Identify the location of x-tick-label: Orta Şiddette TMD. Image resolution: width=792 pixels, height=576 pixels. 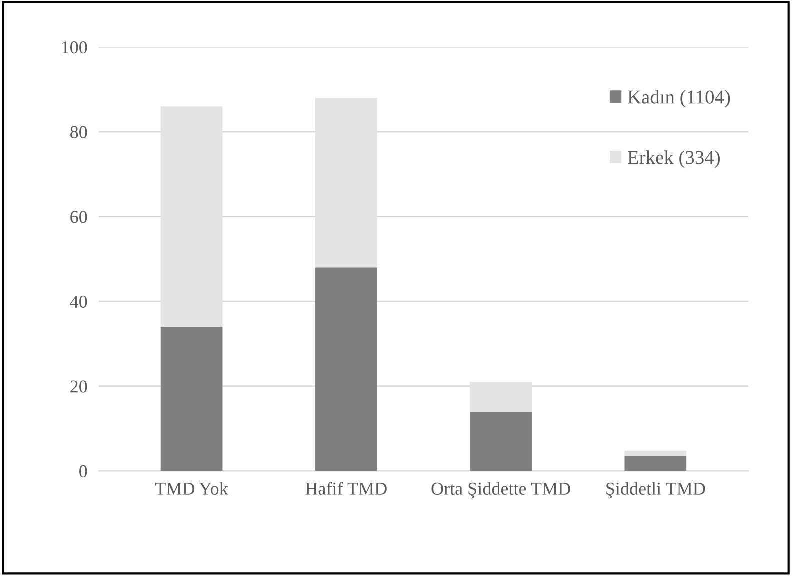
(501, 490).